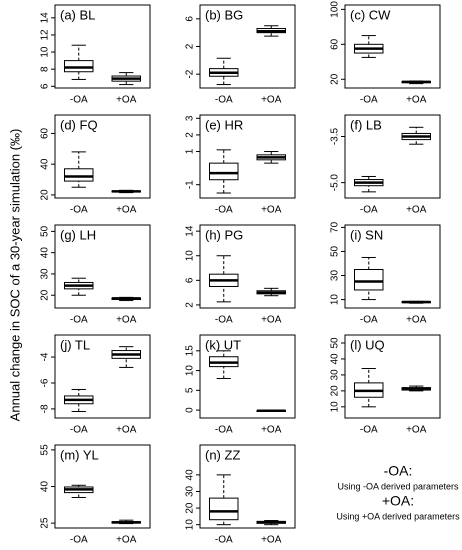 Image resolution: width=462 pixels, height=550 pixels. What do you see at coordinates (45, 35) in the screenshot?
I see `y-tick-label: 12` at bounding box center [45, 35].